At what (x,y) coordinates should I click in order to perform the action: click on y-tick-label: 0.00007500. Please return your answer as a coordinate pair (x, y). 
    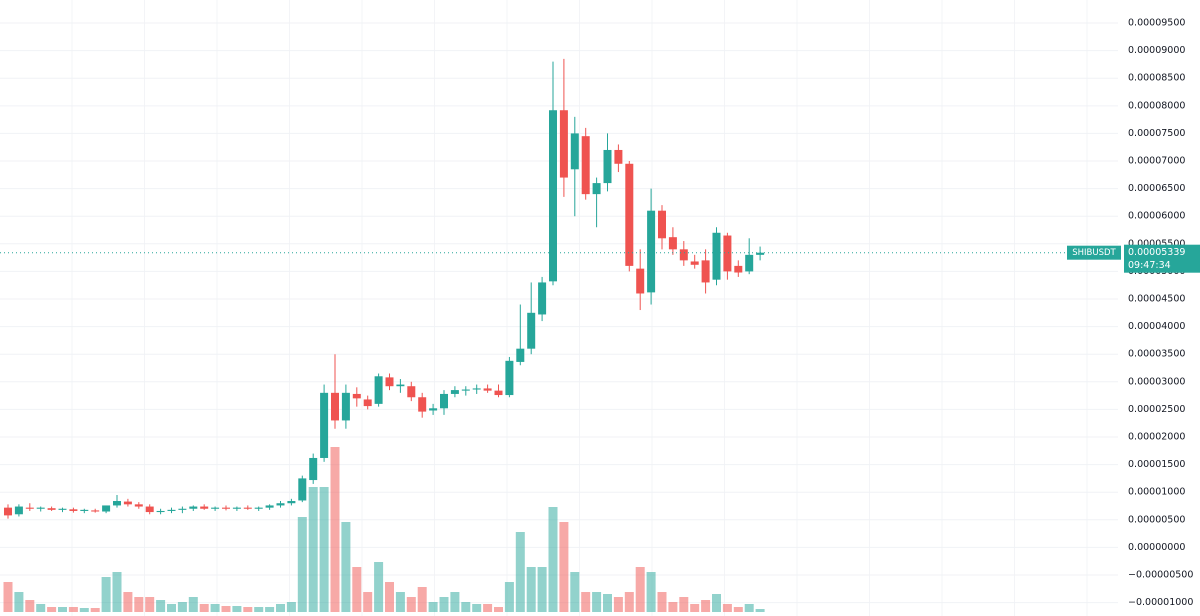
    Looking at the image, I should click on (1156, 133).